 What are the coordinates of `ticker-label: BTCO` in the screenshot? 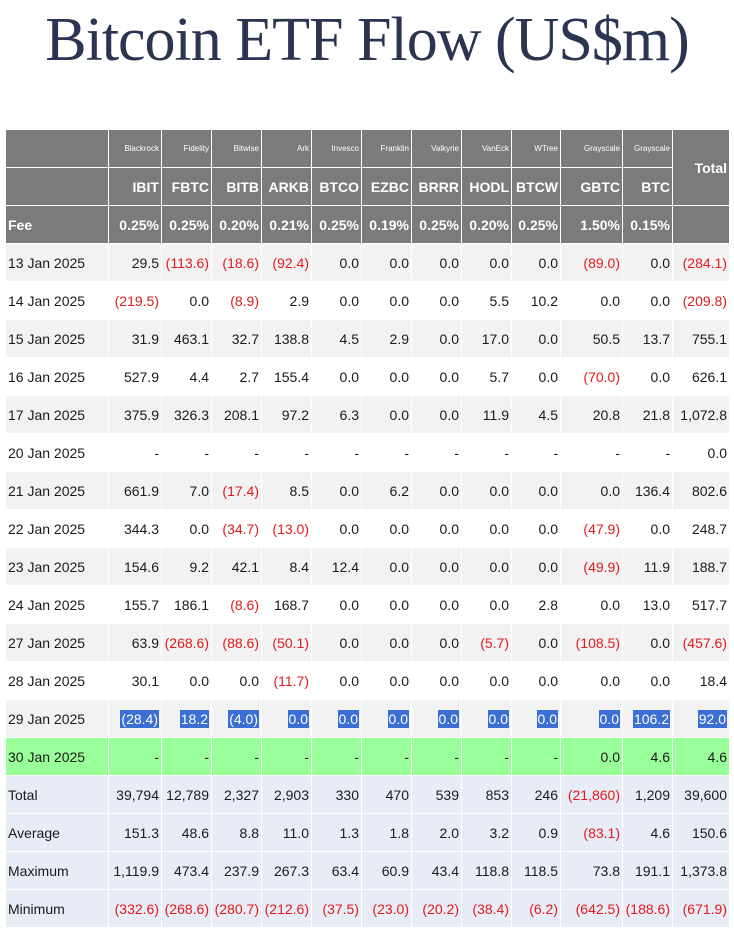 It's located at (339, 186).